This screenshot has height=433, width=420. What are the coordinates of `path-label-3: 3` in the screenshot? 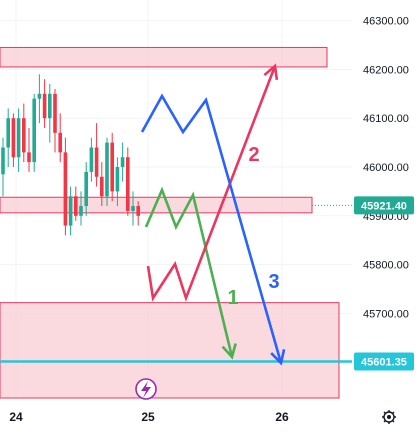 It's located at (273, 282).